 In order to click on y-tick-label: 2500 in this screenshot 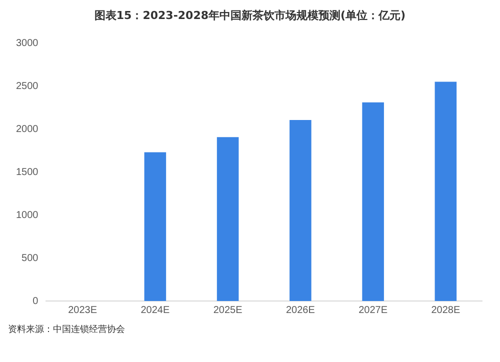, I will do `click(27, 86)`.